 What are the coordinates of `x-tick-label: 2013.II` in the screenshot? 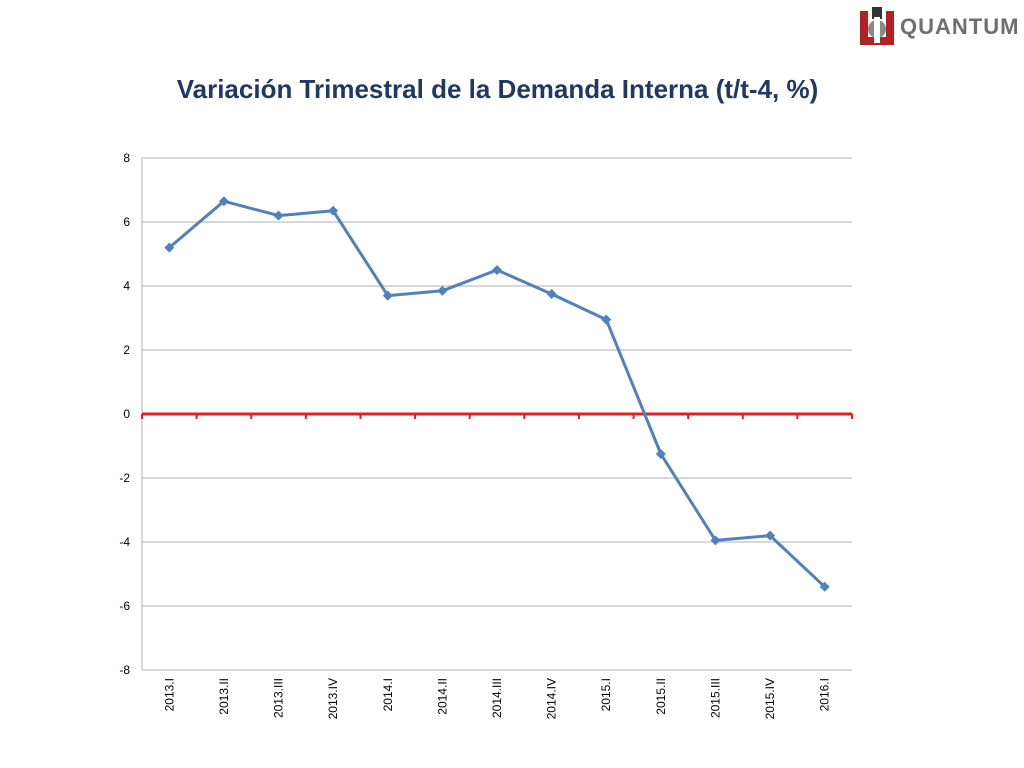 It's located at (224, 696).